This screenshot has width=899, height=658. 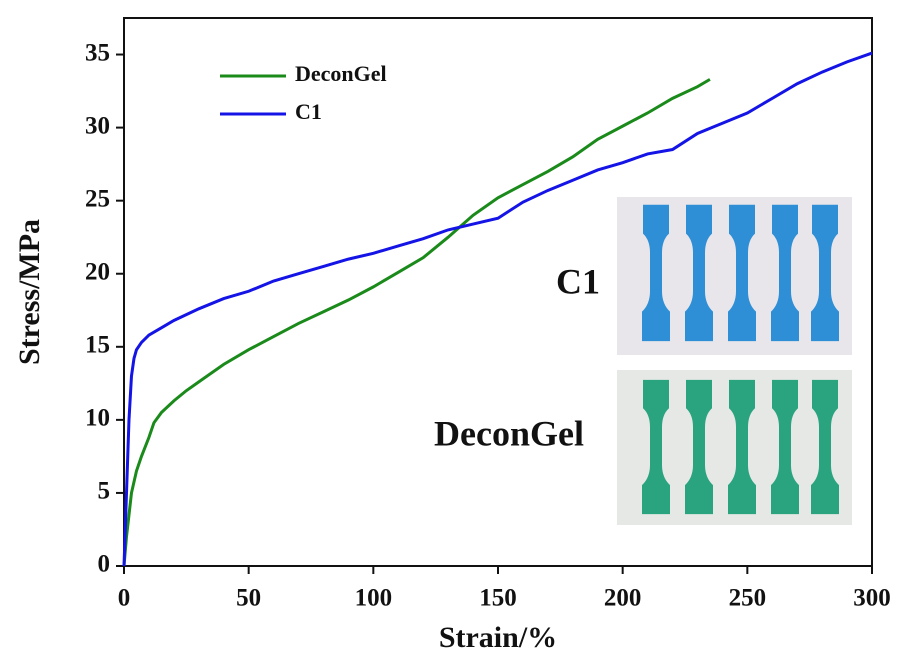 What do you see at coordinates (97, 418) in the screenshot?
I see `y-tick-label: 10` at bounding box center [97, 418].